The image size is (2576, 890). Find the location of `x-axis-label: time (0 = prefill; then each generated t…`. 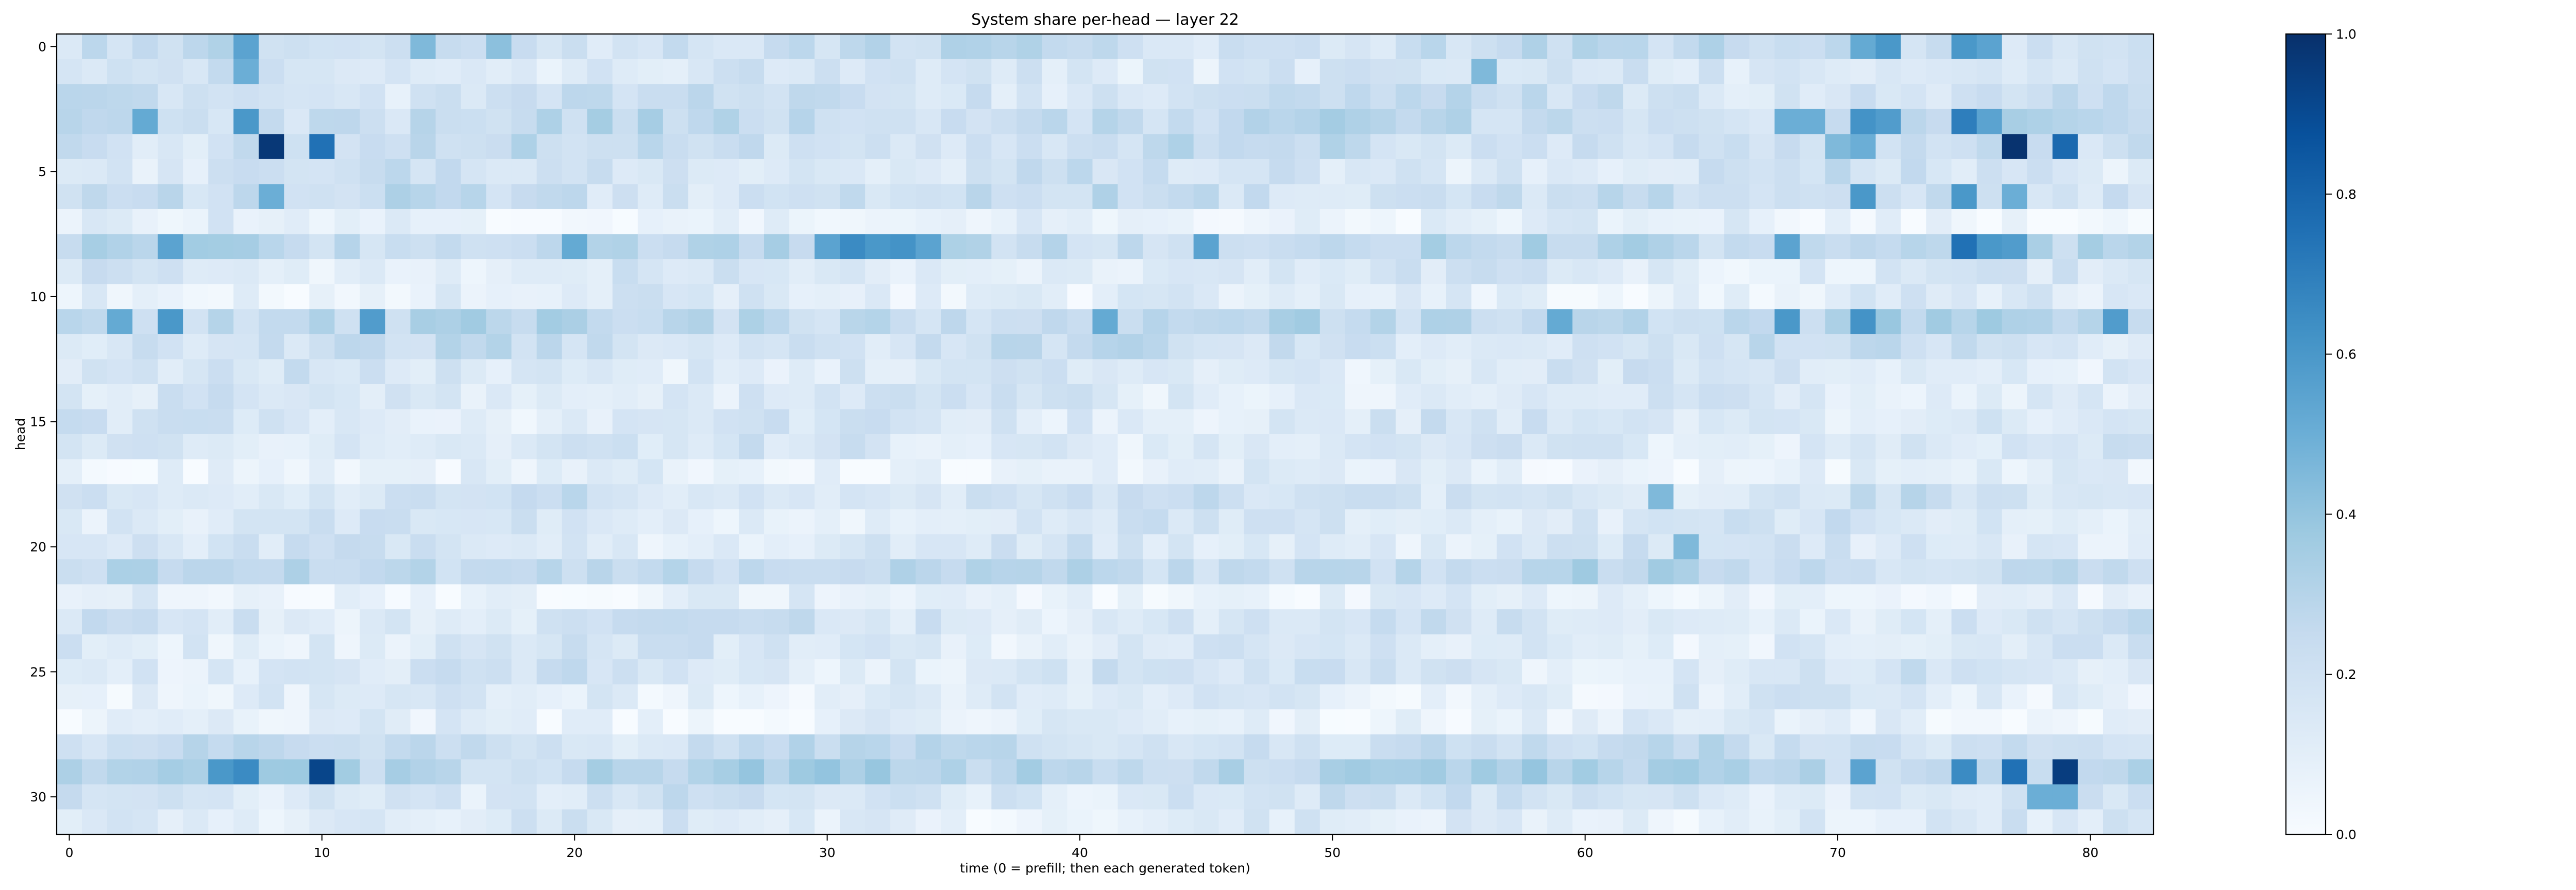

x-axis-label: time (0 = prefill; then each generated t… is located at coordinates (1105, 868).